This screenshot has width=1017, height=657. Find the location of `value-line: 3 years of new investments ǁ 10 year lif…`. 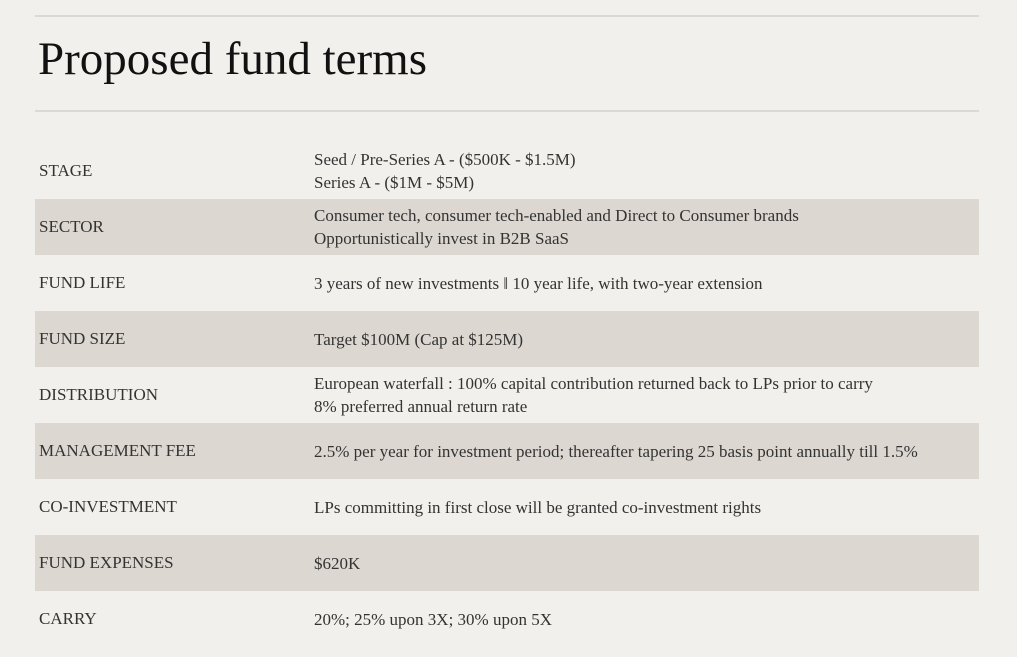

value-line: 3 years of new investments ǁ 10 year lif… is located at coordinates (538, 283).